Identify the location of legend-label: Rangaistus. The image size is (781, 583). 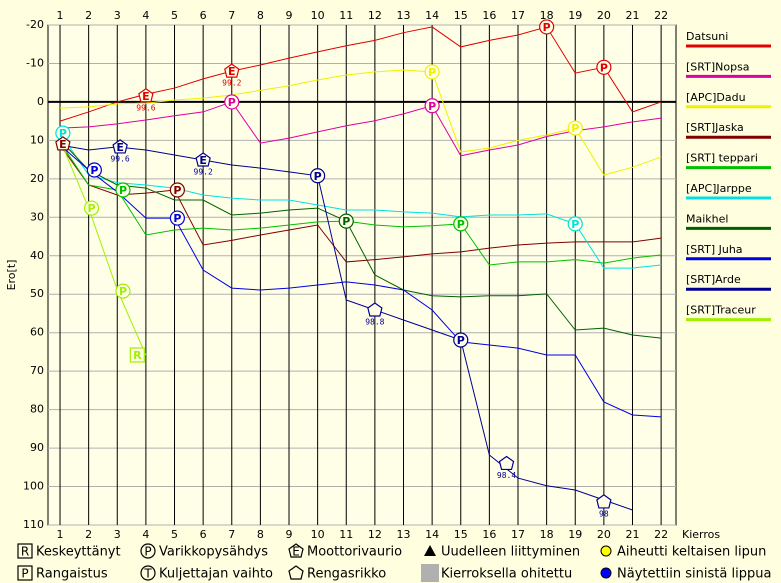
(72, 574).